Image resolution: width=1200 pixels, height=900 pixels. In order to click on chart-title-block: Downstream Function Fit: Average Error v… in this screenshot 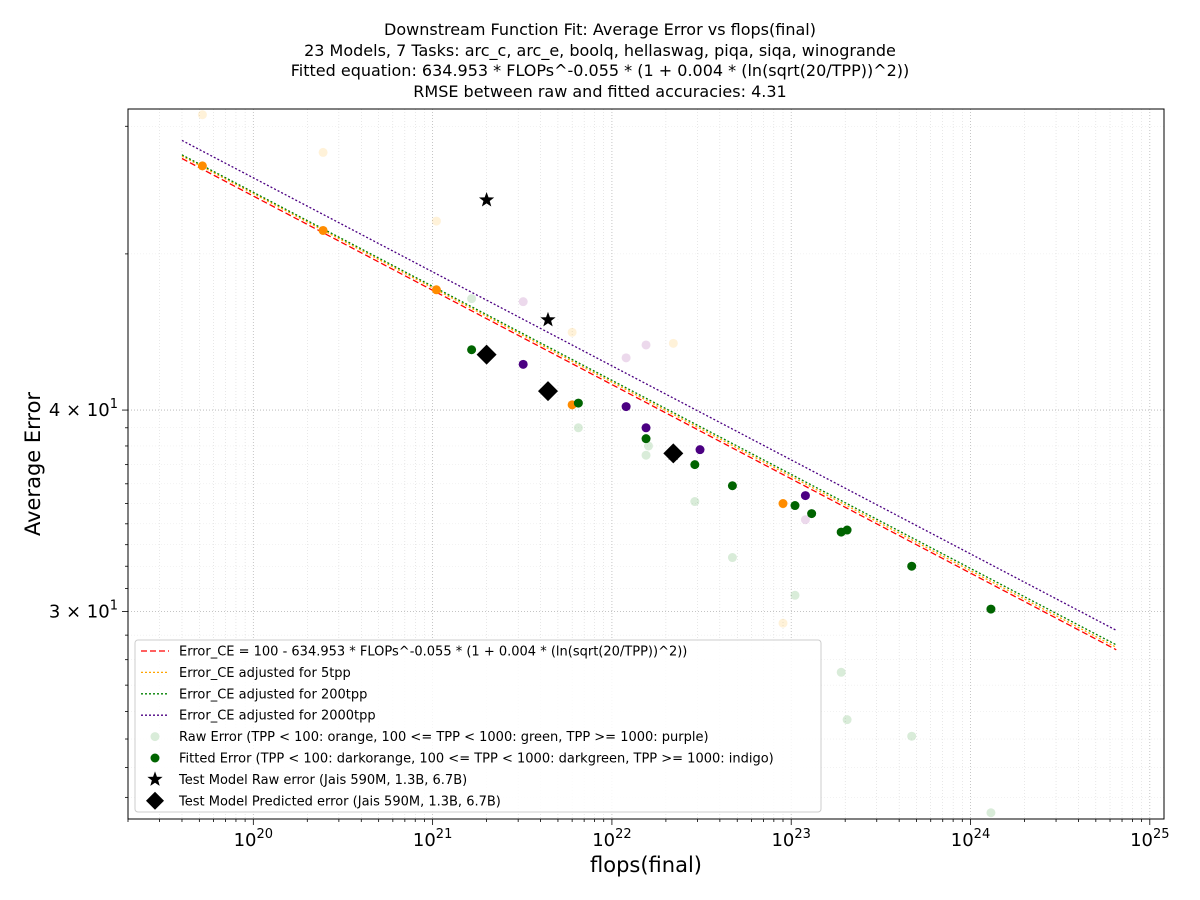, I will do `click(600, 61)`.